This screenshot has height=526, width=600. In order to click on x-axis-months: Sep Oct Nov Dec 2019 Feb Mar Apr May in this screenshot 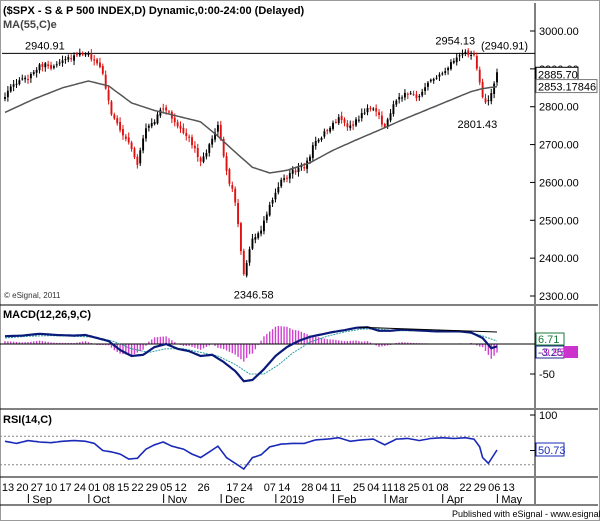, I will do `click(275, 500)`.